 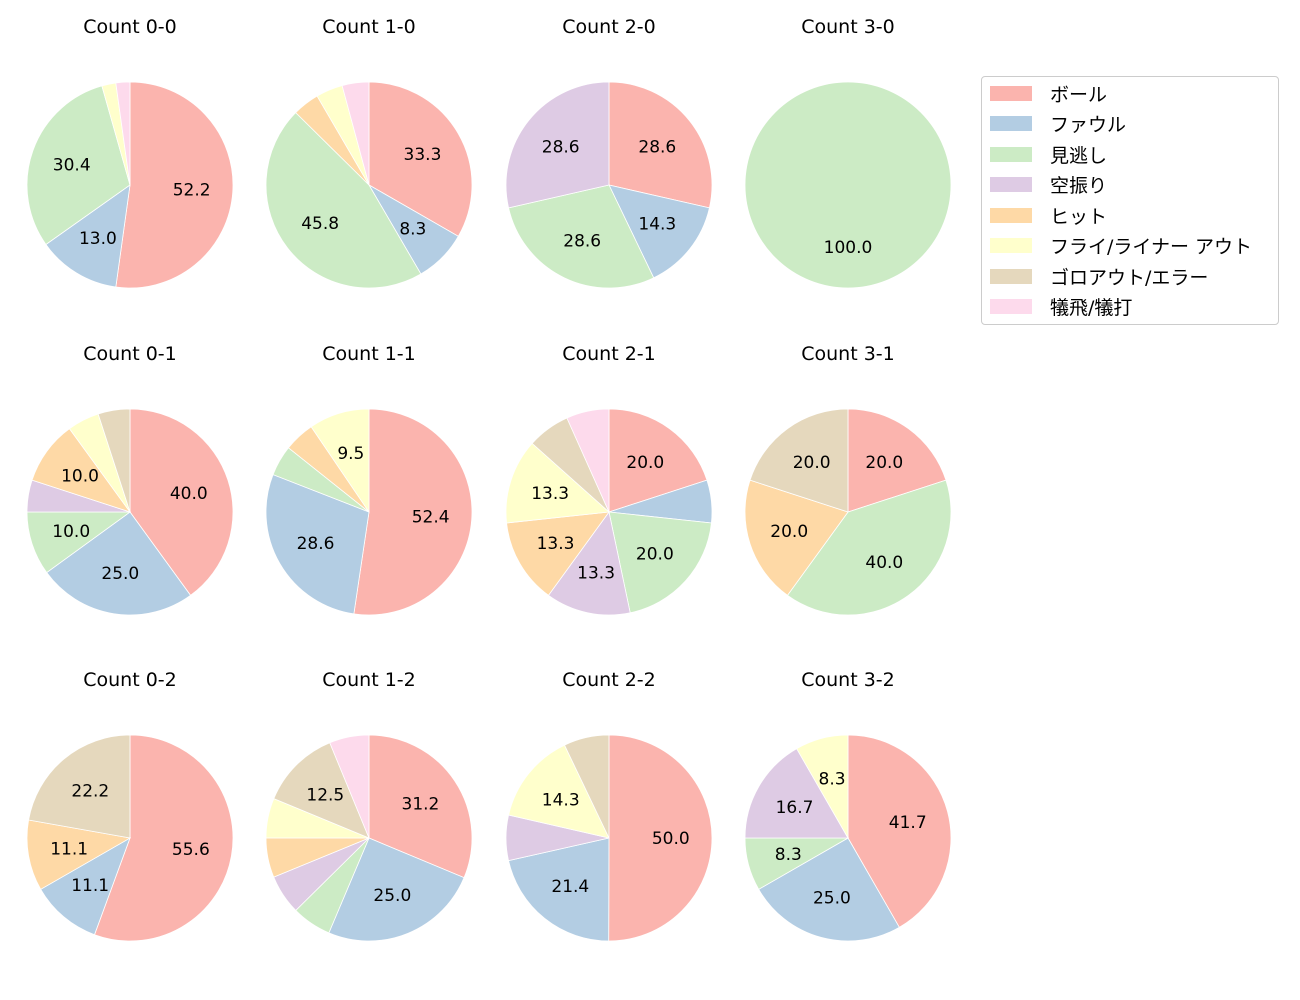 I want to click on pie-slice-label: 22.2, so click(x=90, y=792).